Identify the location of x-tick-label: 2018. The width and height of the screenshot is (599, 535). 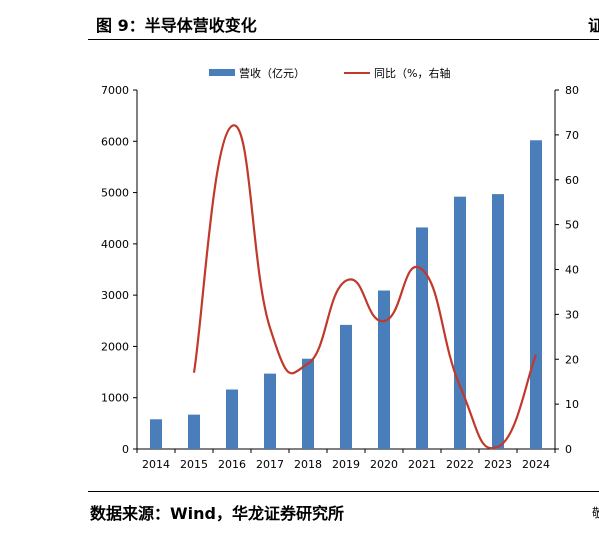
(308, 464).